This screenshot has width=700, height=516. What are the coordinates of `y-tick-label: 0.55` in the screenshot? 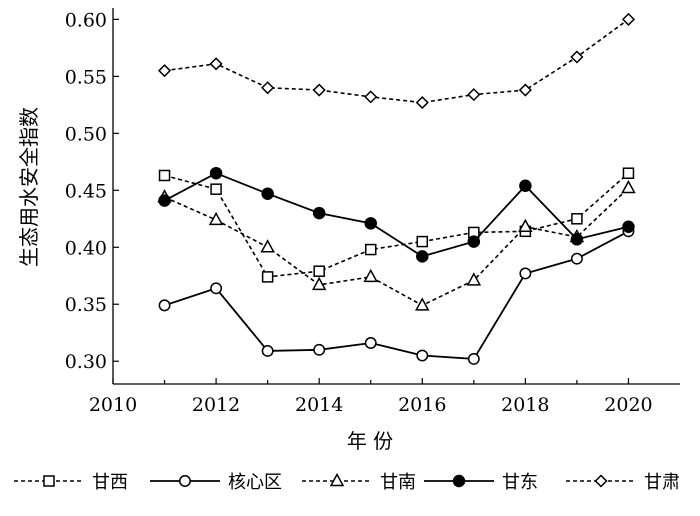 It's located at (86, 77).